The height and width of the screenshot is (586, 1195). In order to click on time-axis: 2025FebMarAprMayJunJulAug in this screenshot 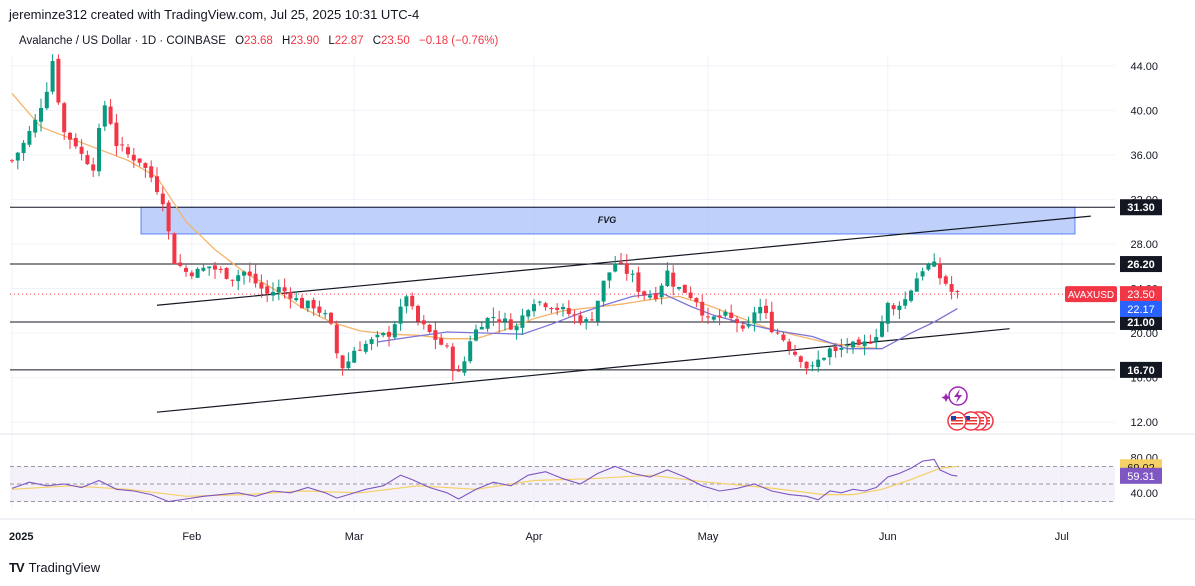, I will do `click(597, 530)`.